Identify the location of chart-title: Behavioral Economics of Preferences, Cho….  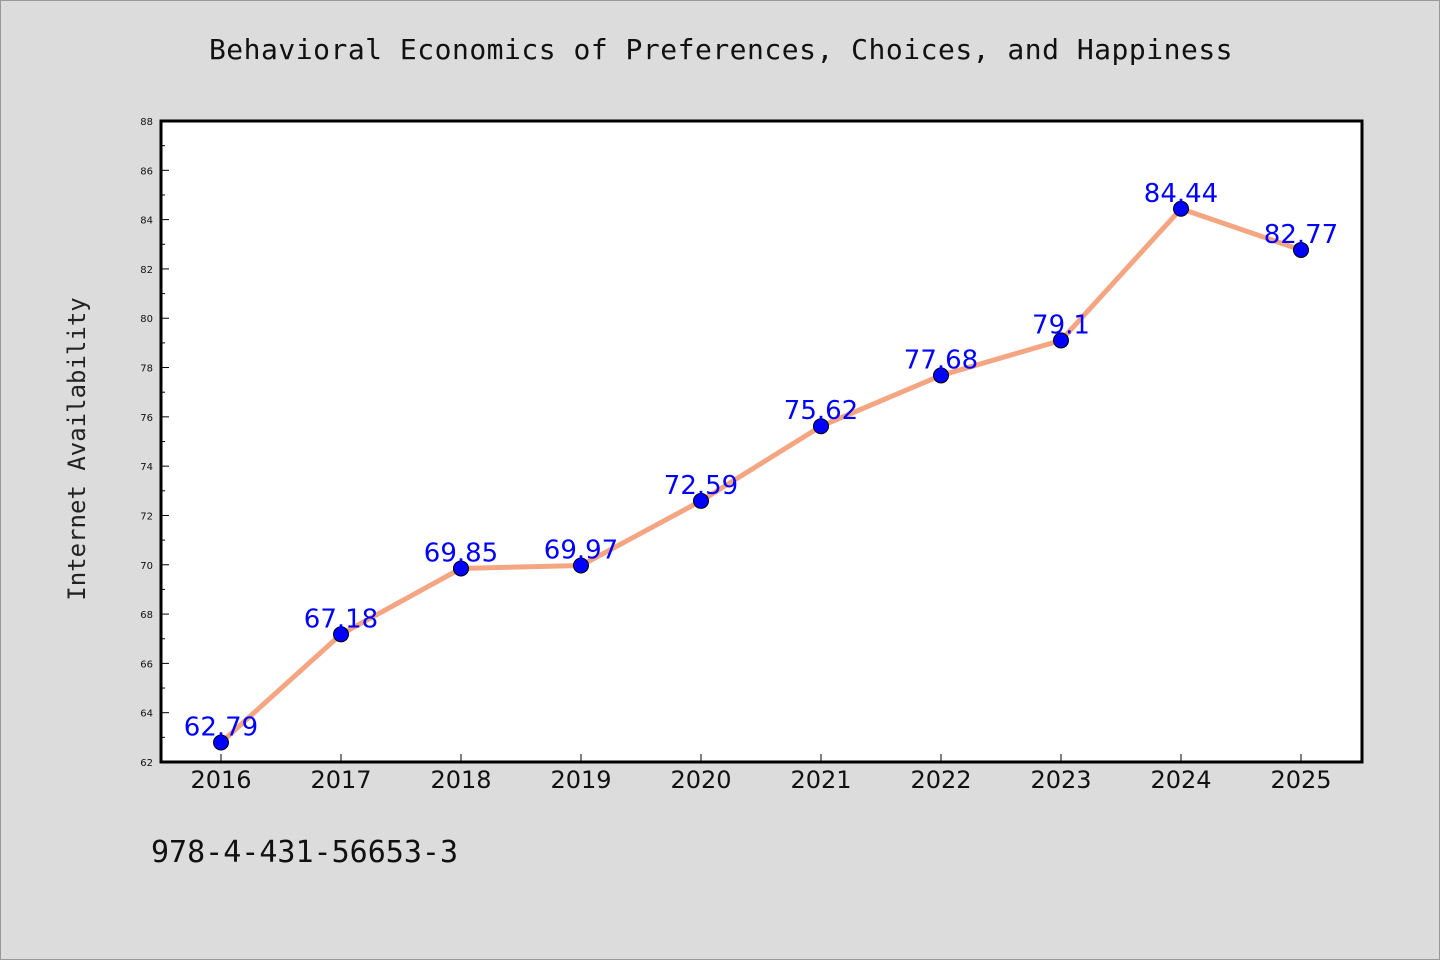
(721, 49).